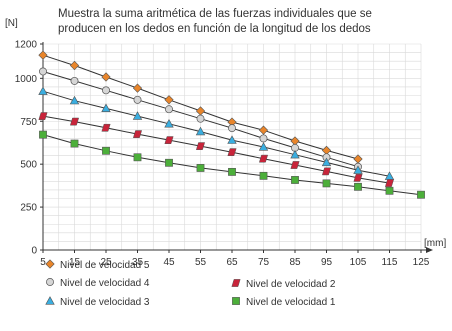 This screenshot has width=452, height=331. I want to click on y-axis-label: [N], so click(11, 23).